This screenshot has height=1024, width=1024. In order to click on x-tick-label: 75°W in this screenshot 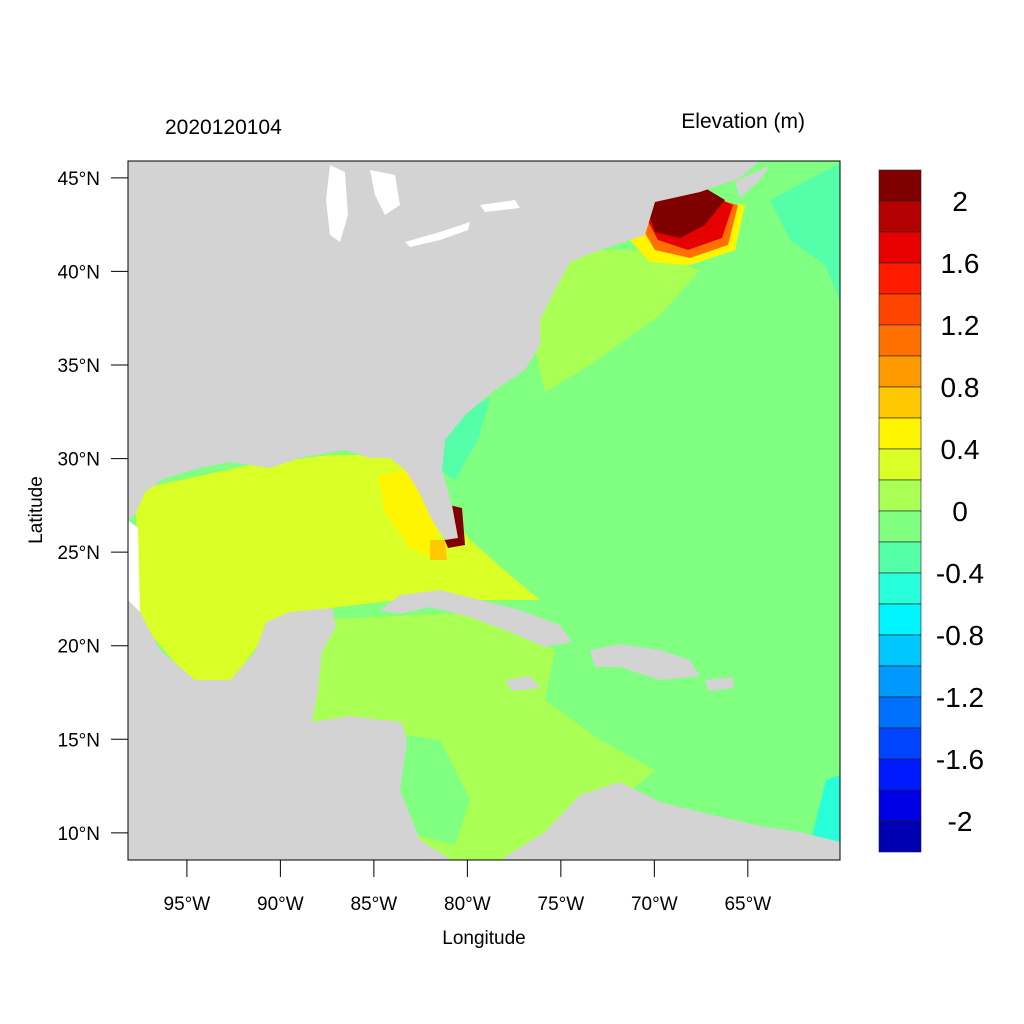, I will do `click(561, 904)`.